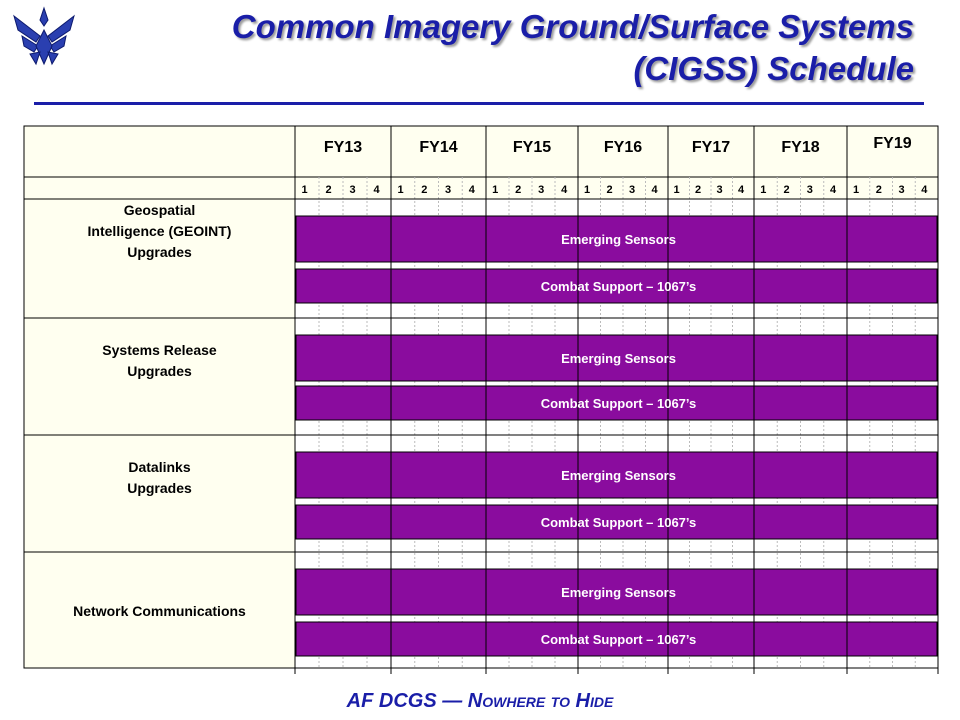  Describe the element at coordinates (160, 210) in the screenshot. I see `row-label-line: Geospatial` at that location.